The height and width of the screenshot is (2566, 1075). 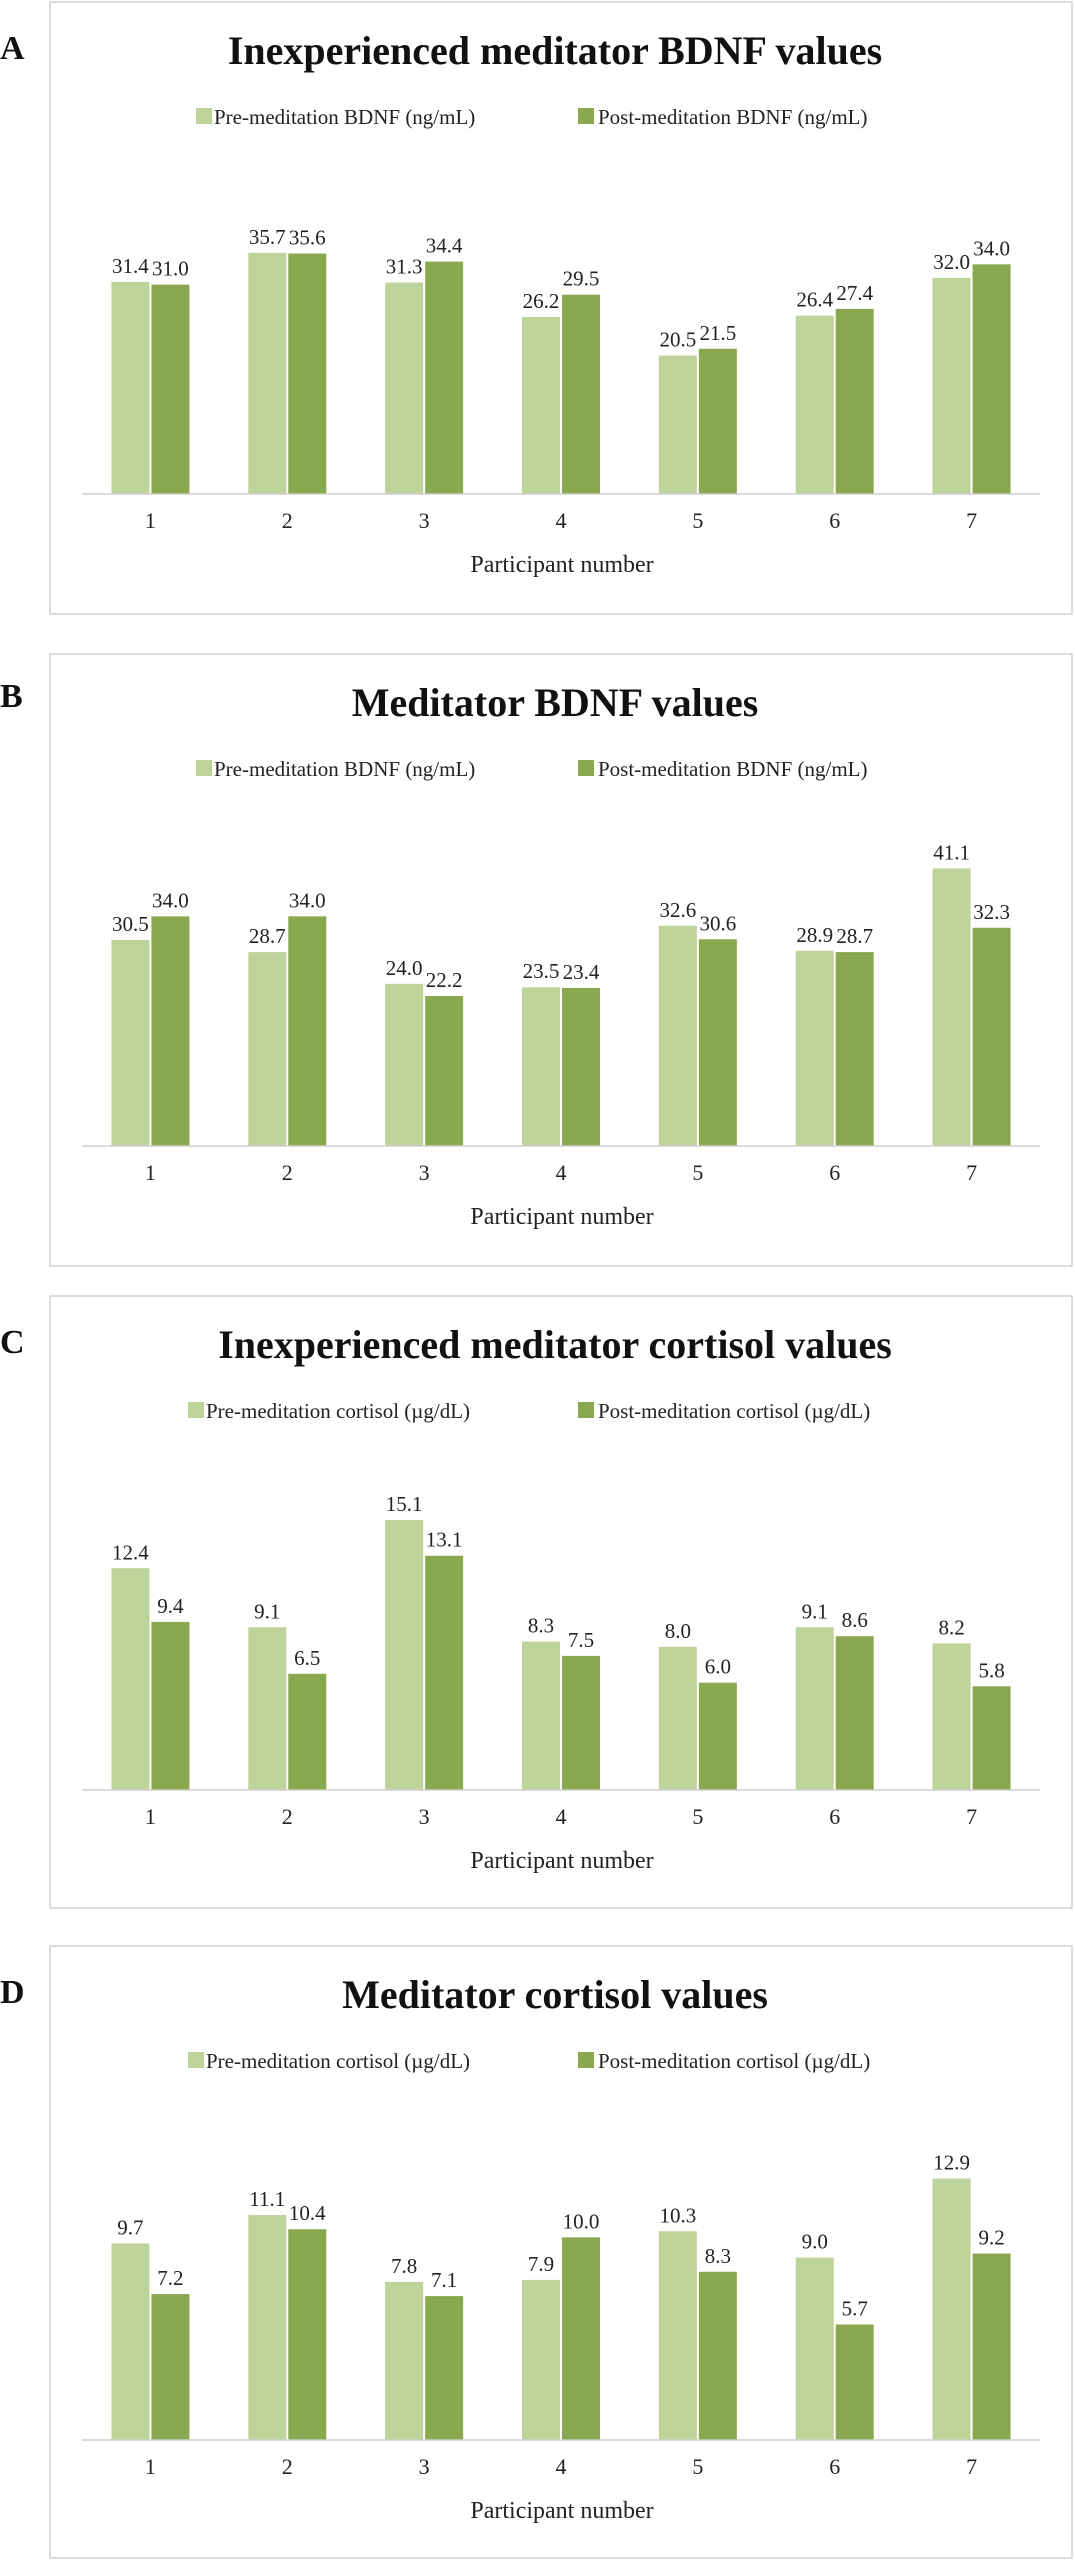 I want to click on data-label: 41.1, so click(x=951, y=852).